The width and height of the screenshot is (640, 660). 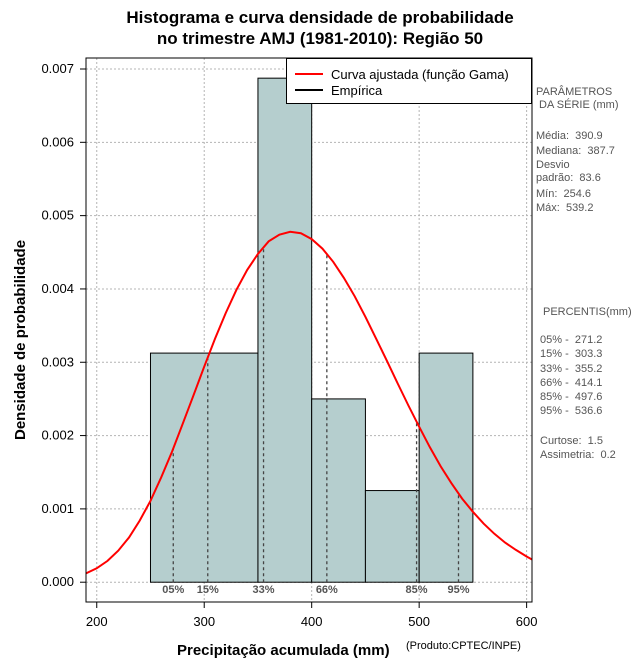 I want to click on y-axis-label: Densidade de probabilidade, so click(x=20, y=339).